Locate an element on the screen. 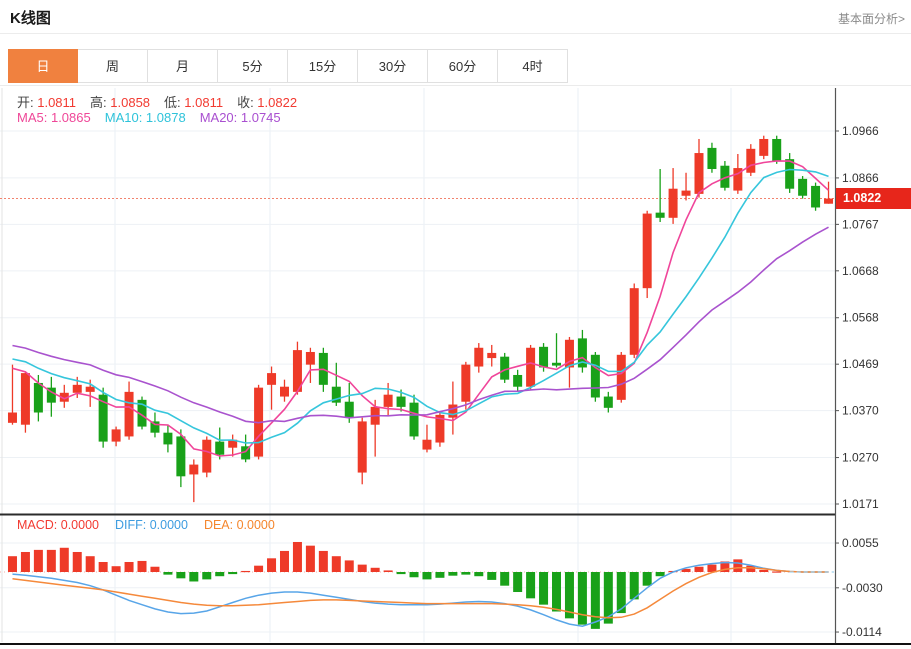 The image size is (911, 649). leg-macd-macd: MACD: 0.0000 is located at coordinates (58, 525).